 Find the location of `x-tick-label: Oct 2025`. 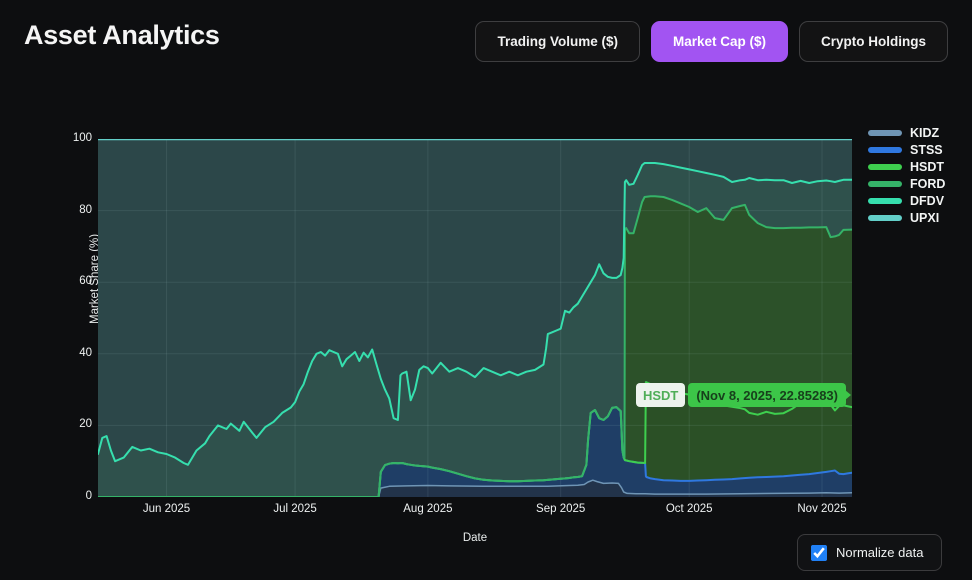

x-tick-label: Oct 2025 is located at coordinates (689, 509).